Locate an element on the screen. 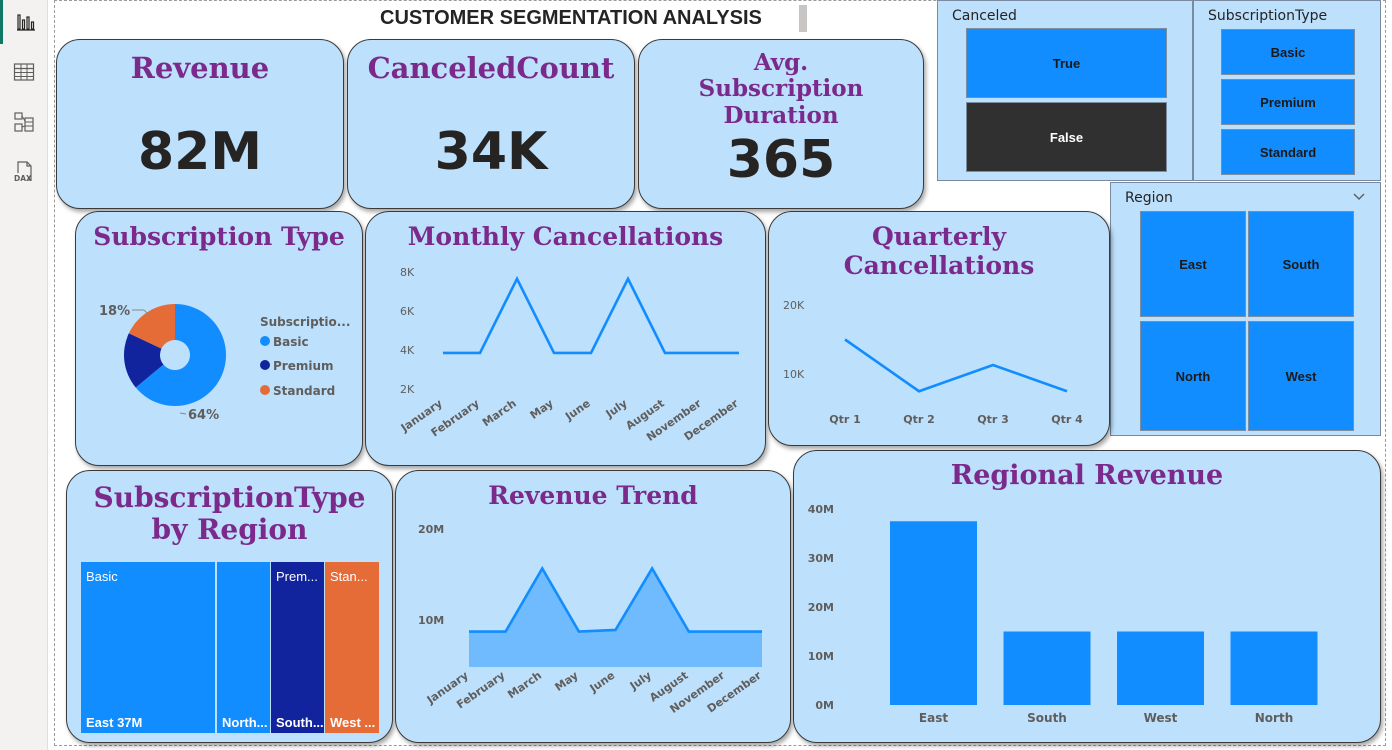  canceled-slicer: Canceled True False is located at coordinates (1065, 90).